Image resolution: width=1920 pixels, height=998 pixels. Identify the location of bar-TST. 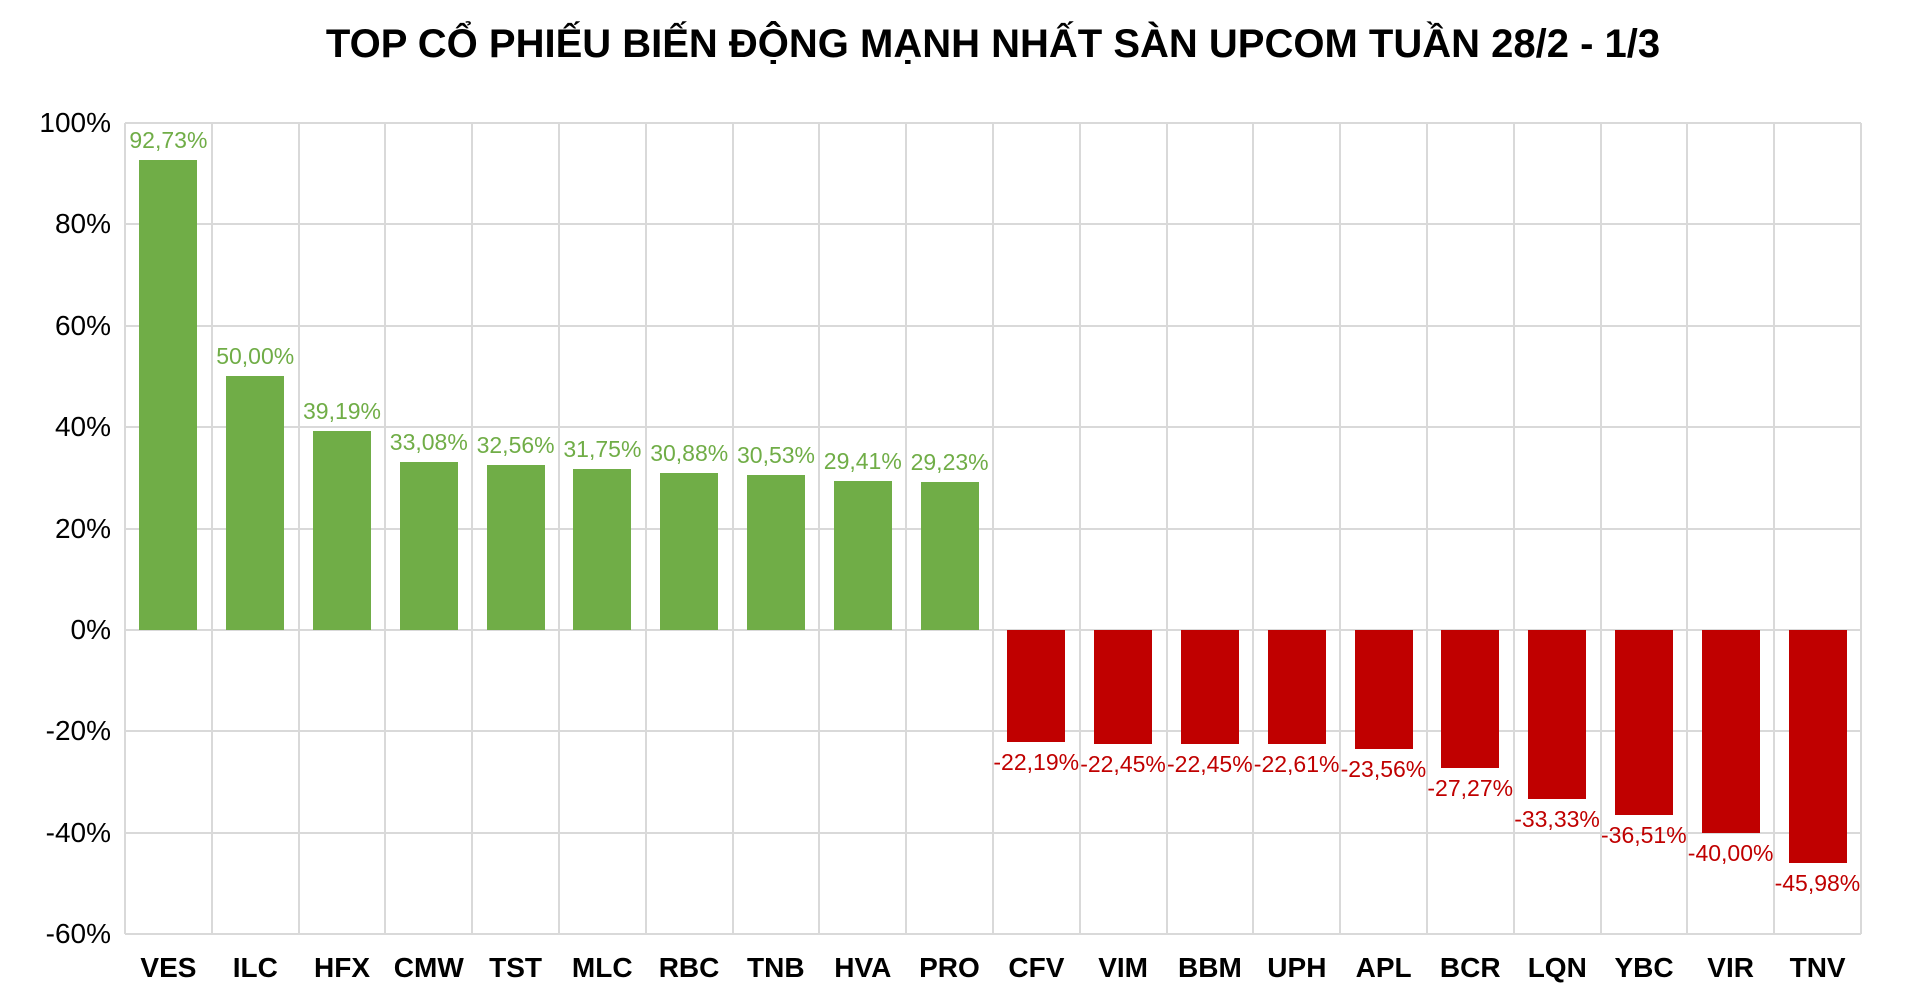
(515, 547).